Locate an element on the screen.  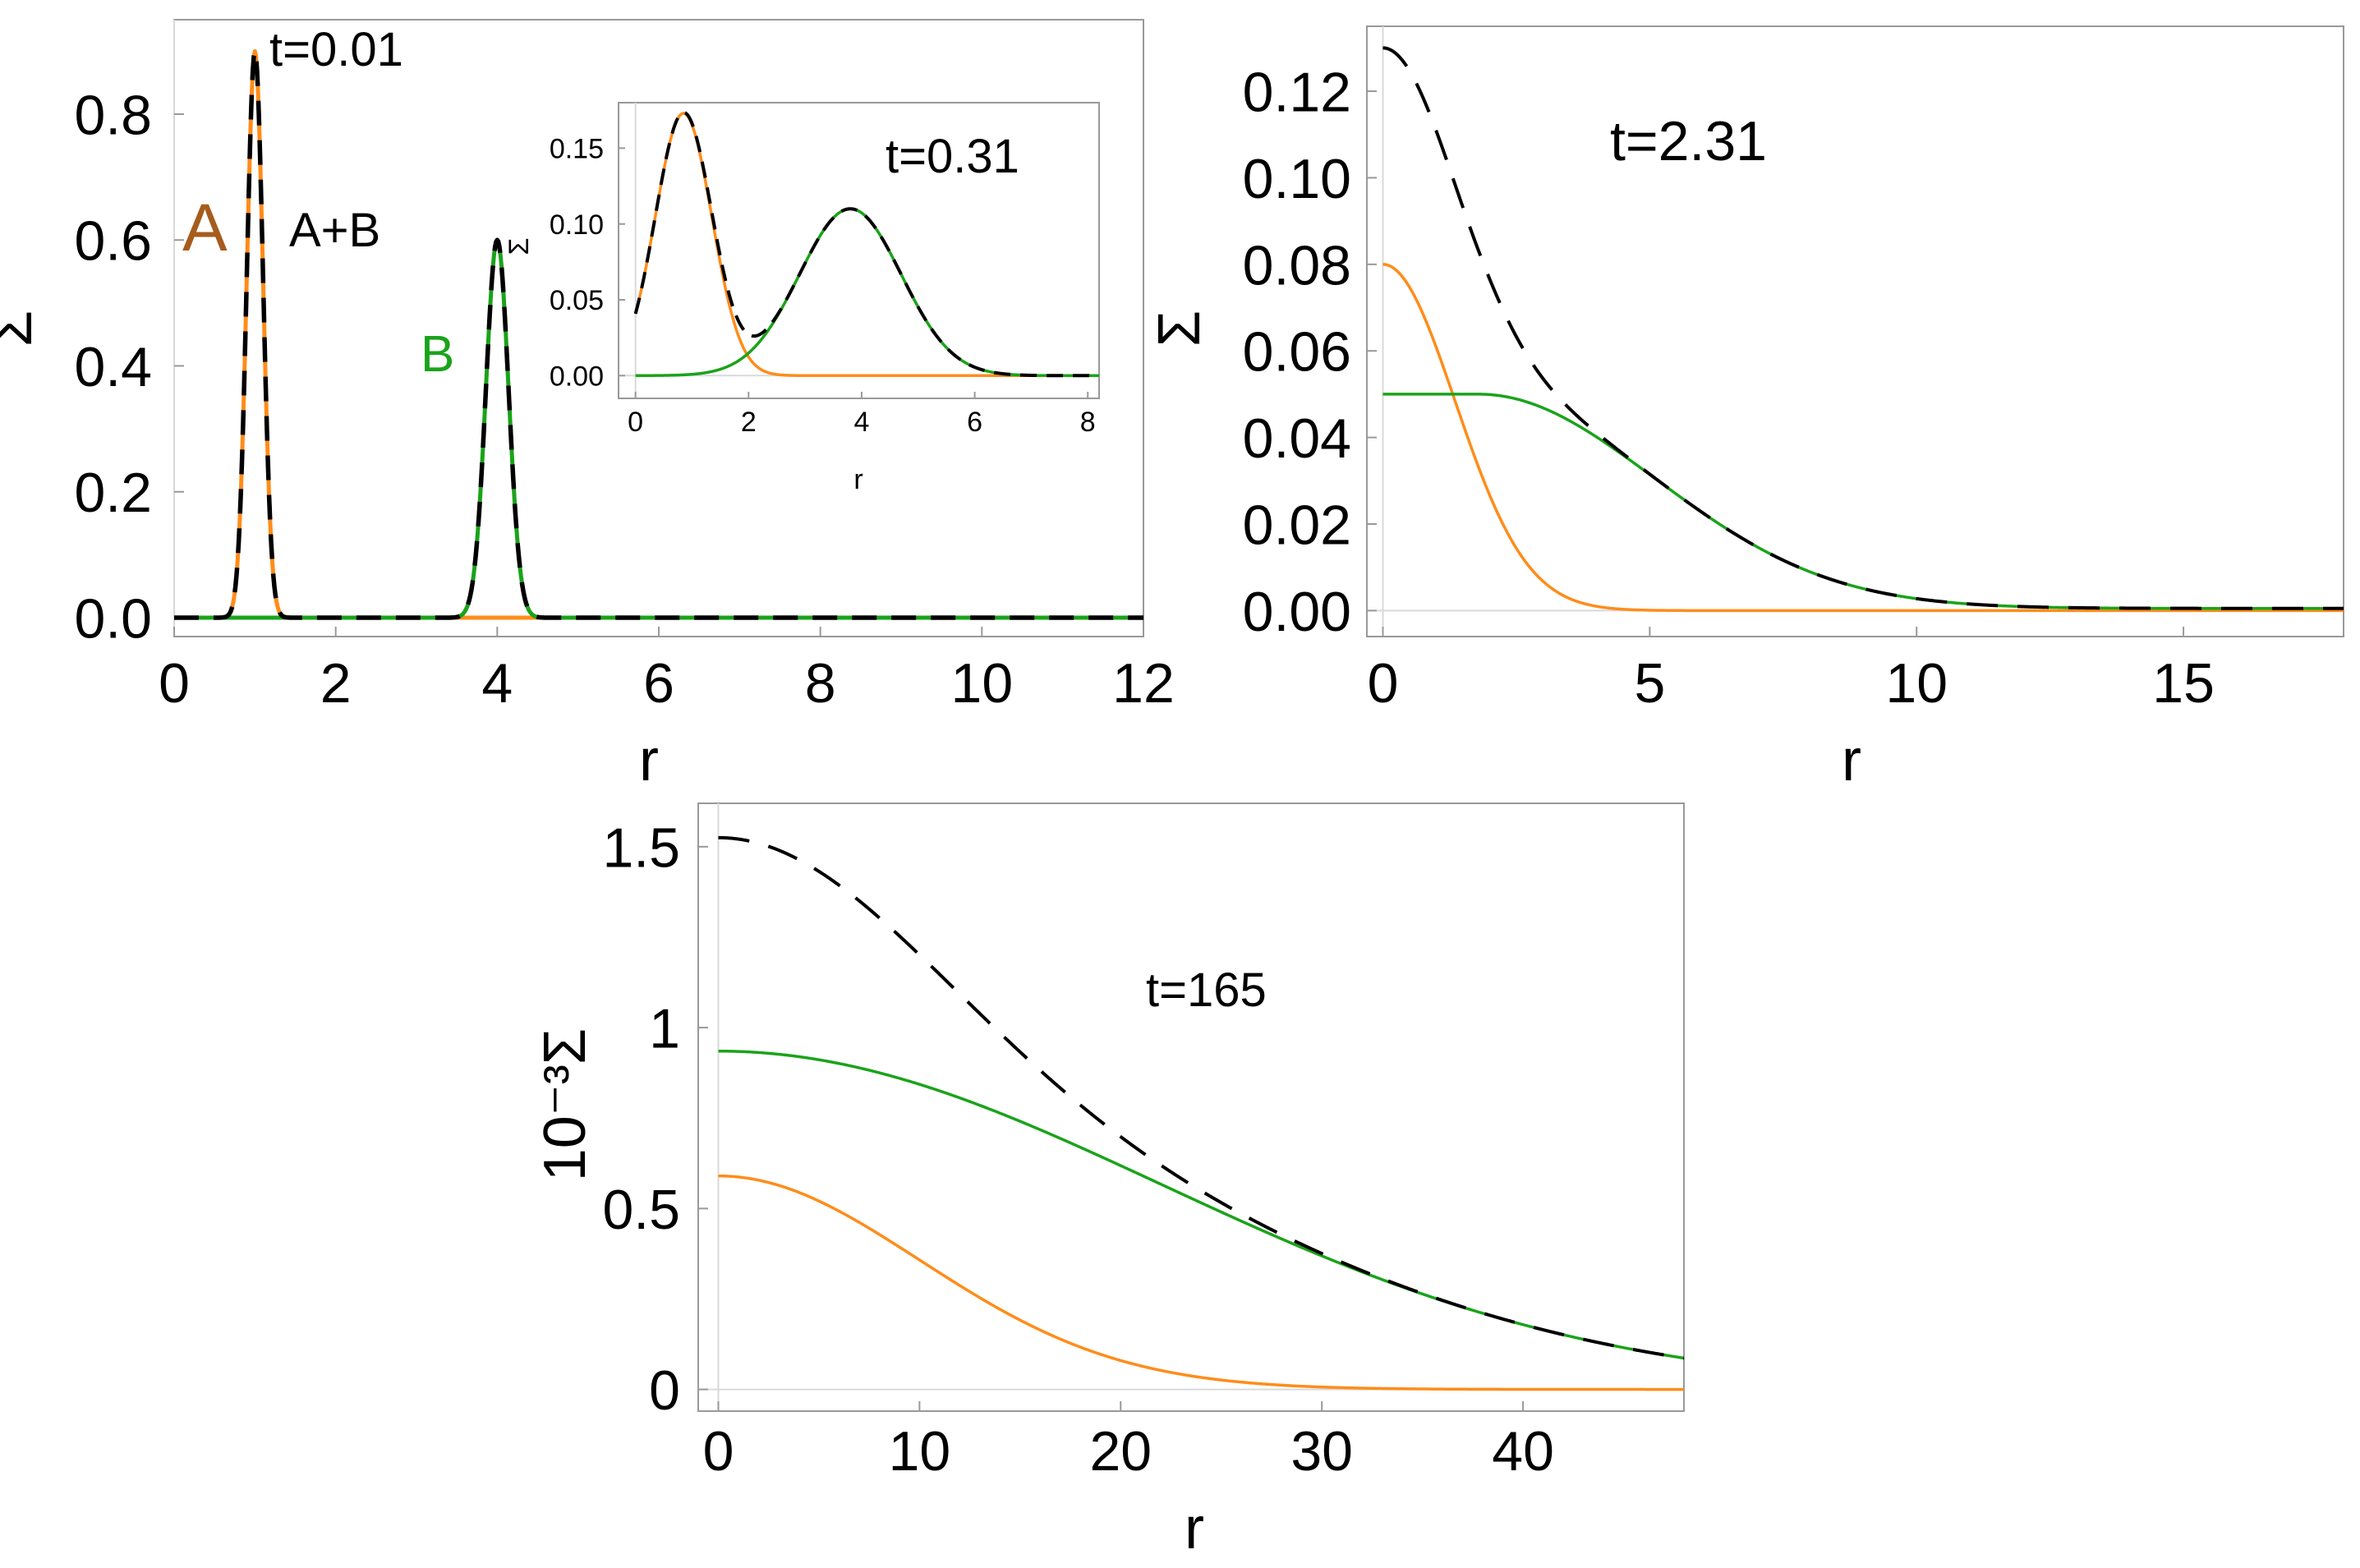
y-axis-label: 10⁻³Σ is located at coordinates (565, 1105).